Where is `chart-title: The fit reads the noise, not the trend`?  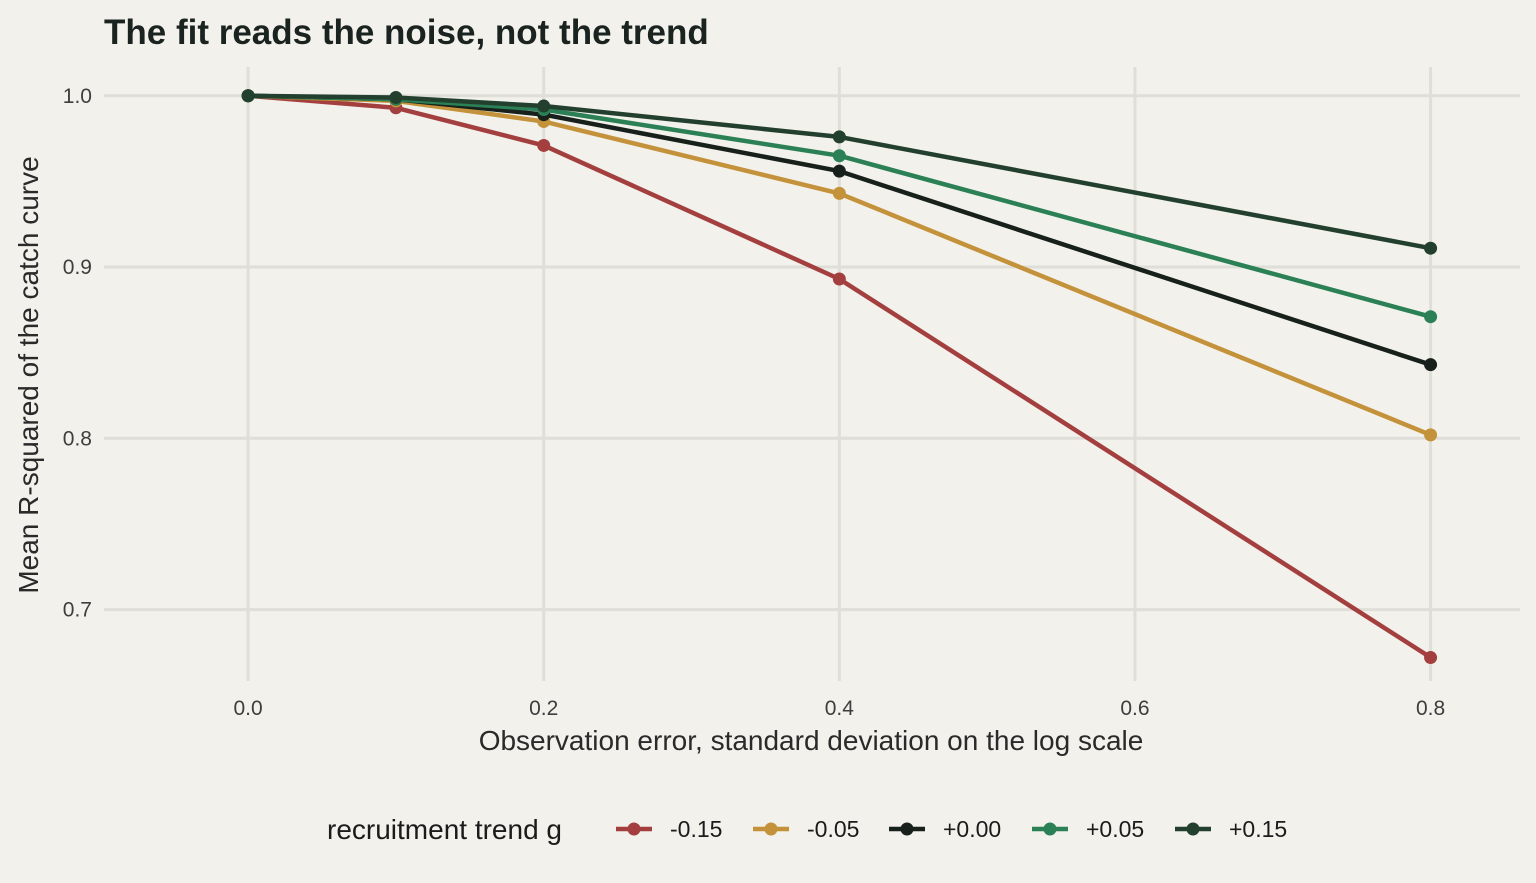
chart-title: The fit reads the noise, not the trend is located at coordinates (406, 32).